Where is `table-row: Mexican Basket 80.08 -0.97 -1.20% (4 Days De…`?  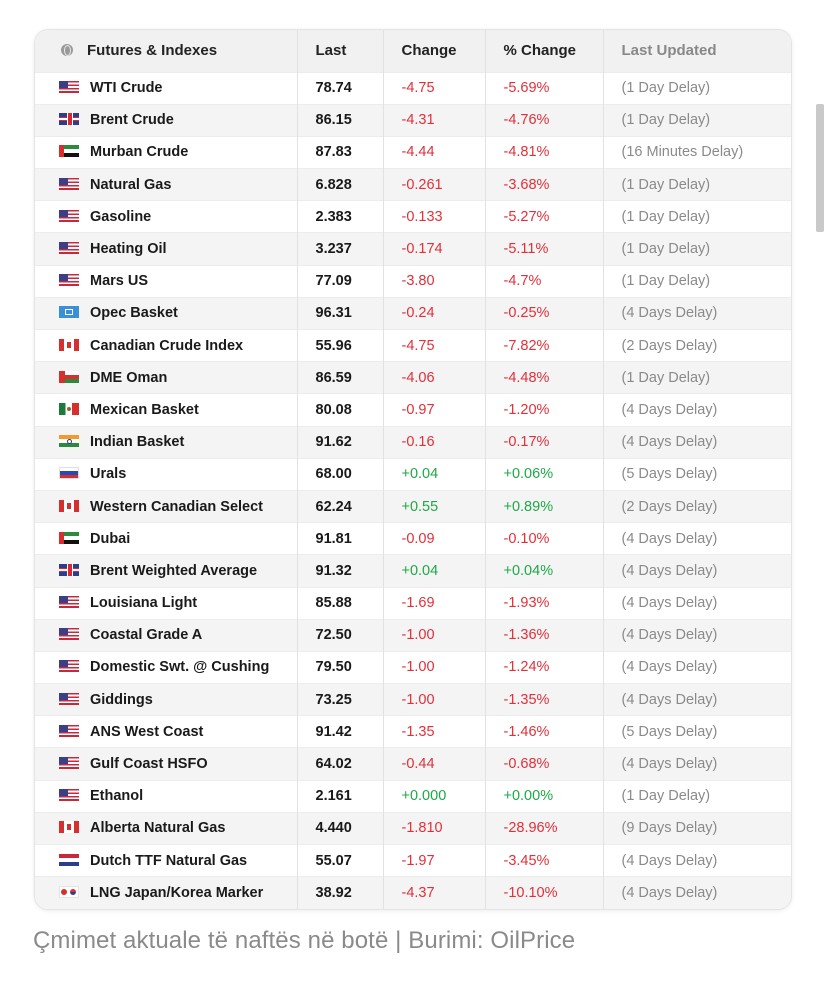 table-row: Mexican Basket 80.08 -0.97 -1.20% (4 Days De… is located at coordinates (413, 410).